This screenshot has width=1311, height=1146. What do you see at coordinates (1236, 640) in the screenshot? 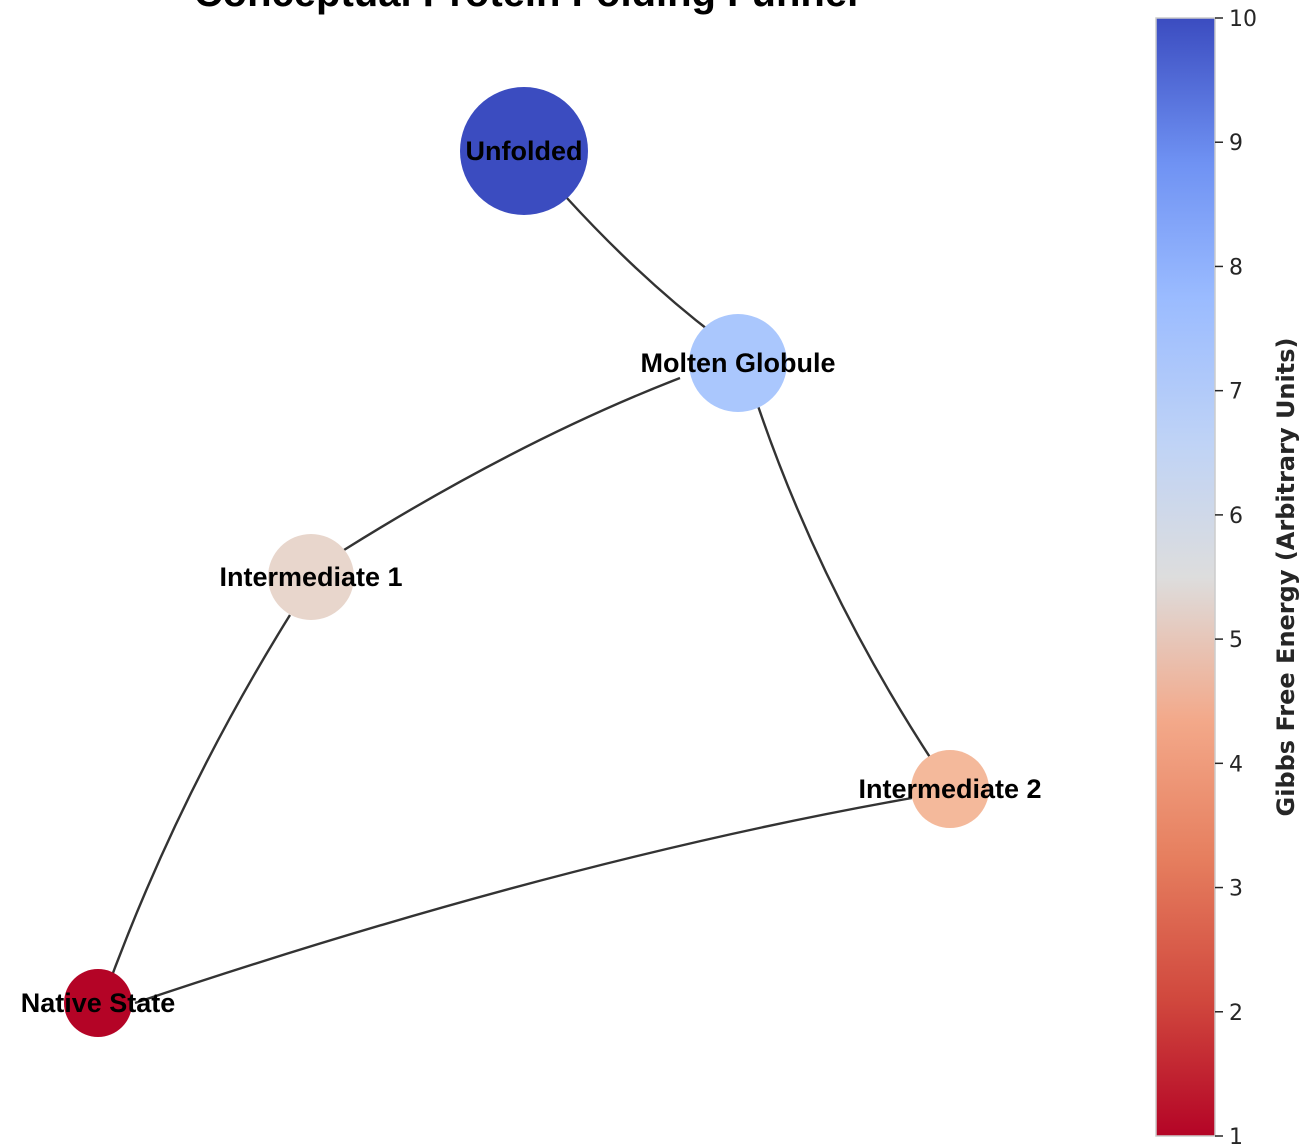
I see `colorbar-tick-label: 5` at bounding box center [1236, 640].